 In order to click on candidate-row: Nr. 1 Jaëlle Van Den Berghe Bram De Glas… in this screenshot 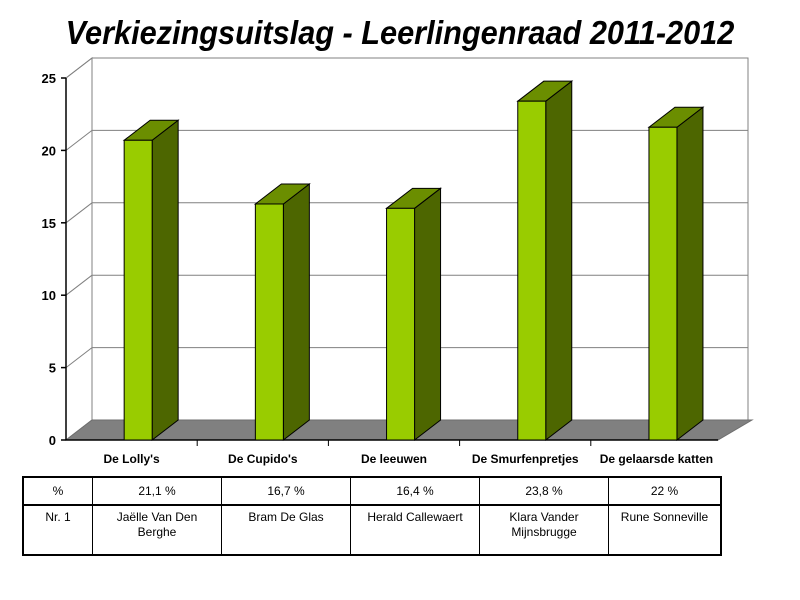, I will do `click(372, 530)`.